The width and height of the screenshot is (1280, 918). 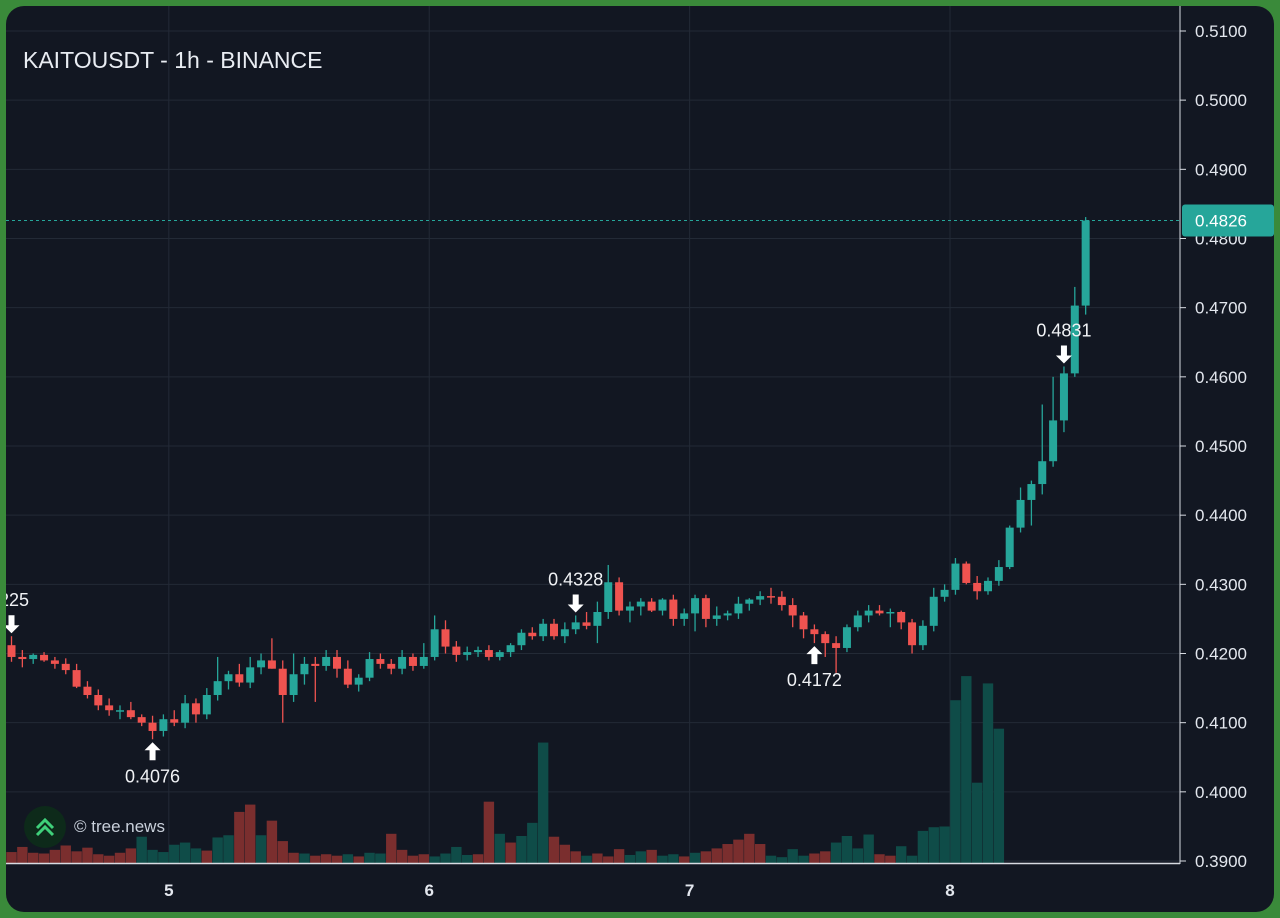 I want to click on last-price-badge, so click(x=1228, y=220).